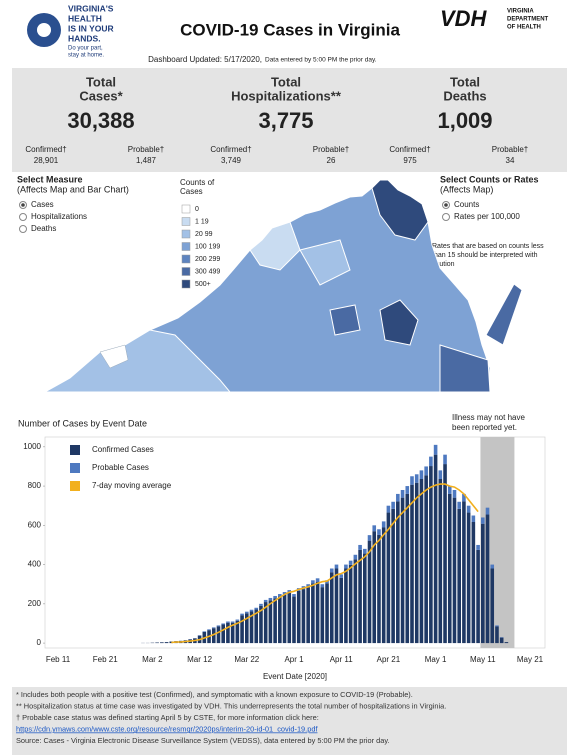 This screenshot has height=755, width=578. I want to click on y-tick-label: 0, so click(39, 642).